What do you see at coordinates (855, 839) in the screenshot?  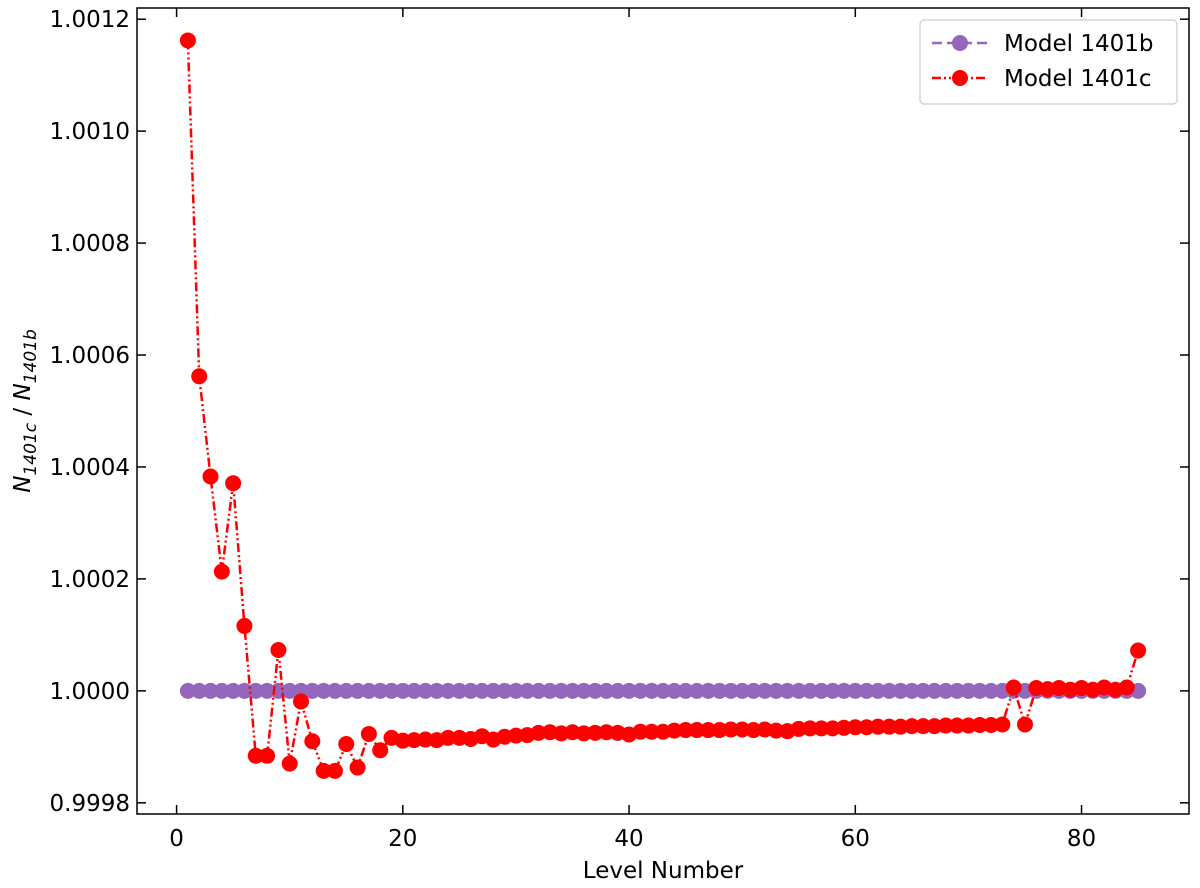 I see `x-tick-label: 60` at bounding box center [855, 839].